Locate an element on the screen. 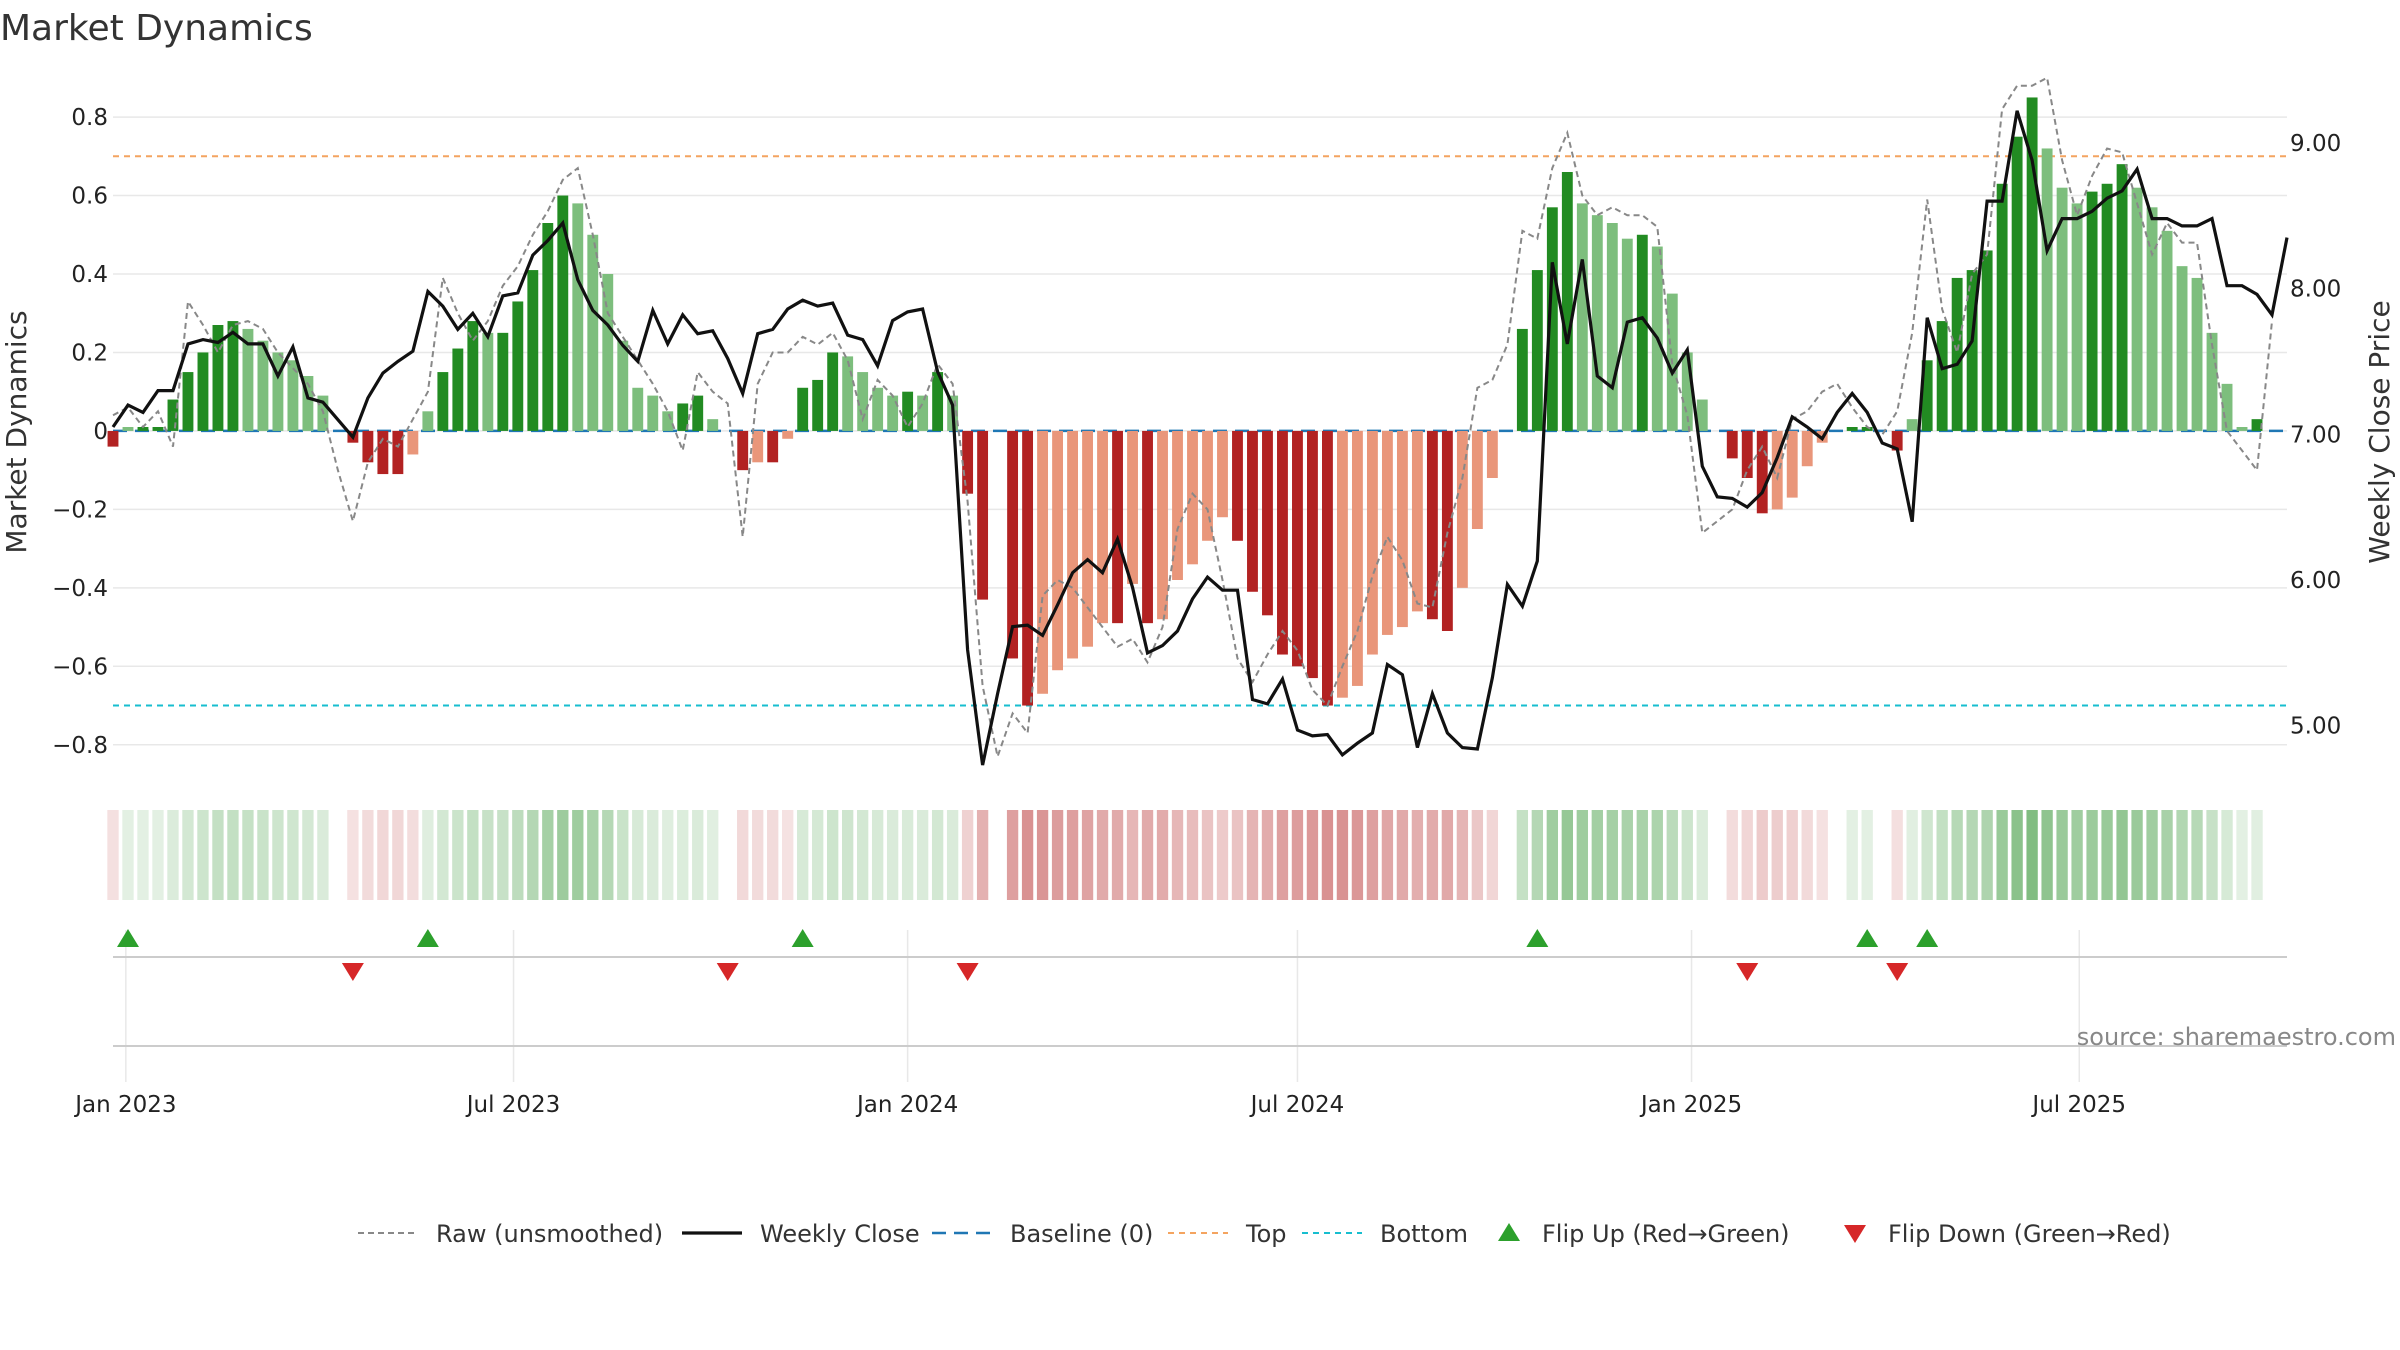 Image resolution: width=2400 pixels, height=1350 pixels. y-axis-right-title: Weekly Close Price is located at coordinates (2379, 431).